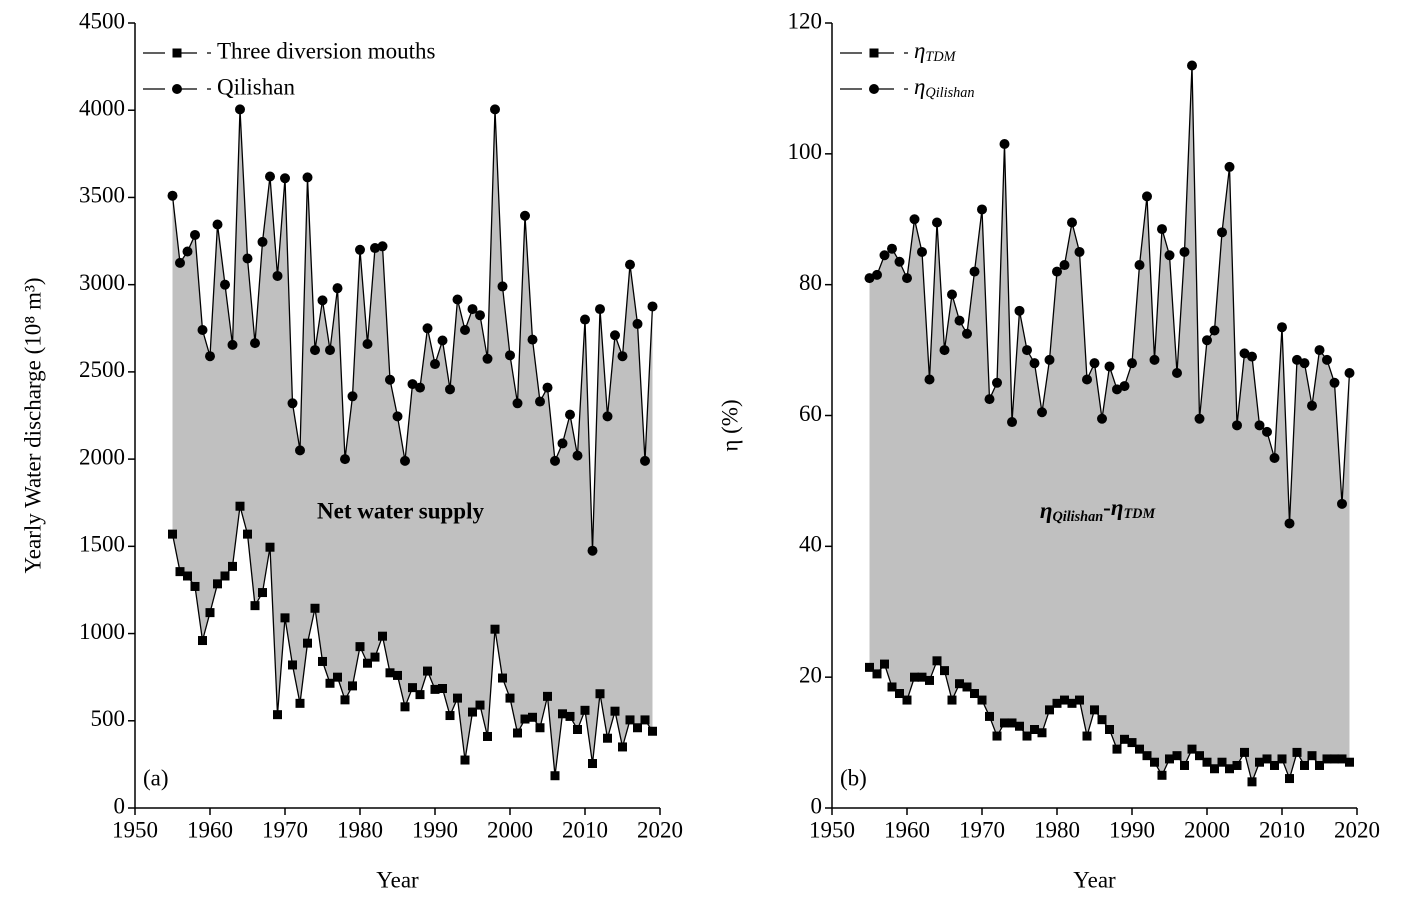  I want to click on legend-label: Three diversion mouths, so click(326, 50).